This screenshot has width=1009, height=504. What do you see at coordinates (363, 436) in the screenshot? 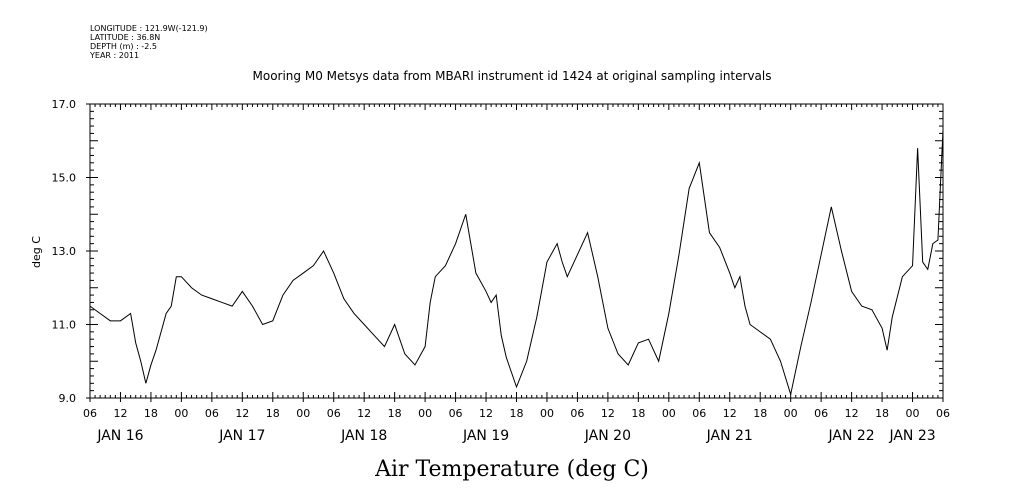
I see `x-date-label: JAN 18` at bounding box center [363, 436].